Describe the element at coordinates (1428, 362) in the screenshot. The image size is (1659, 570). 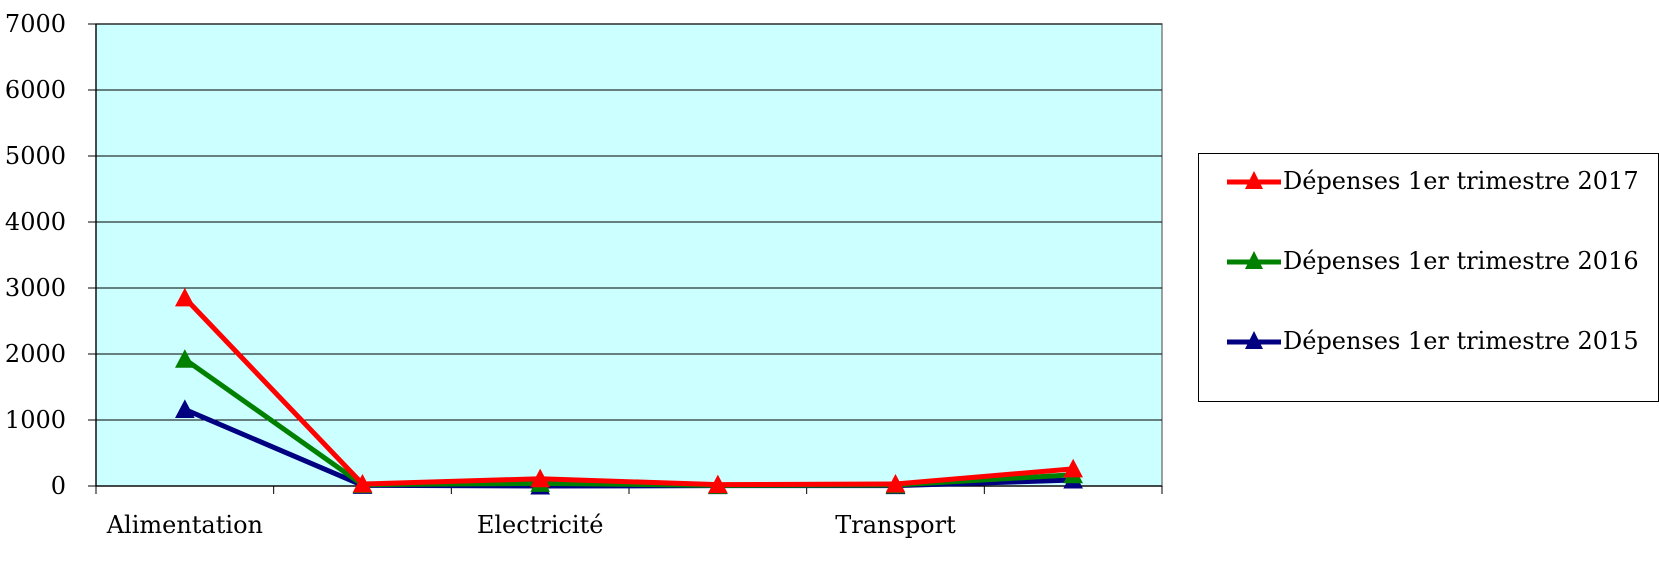
I see `legend-item: Dépenses 1er trimestre 2015` at that location.